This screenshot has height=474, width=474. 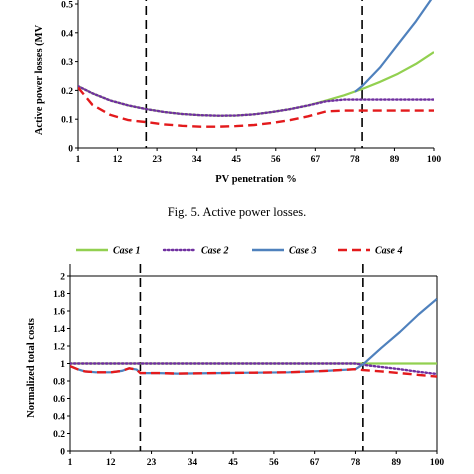 I want to click on legend-label-case-2: Case 2, so click(x=215, y=251).